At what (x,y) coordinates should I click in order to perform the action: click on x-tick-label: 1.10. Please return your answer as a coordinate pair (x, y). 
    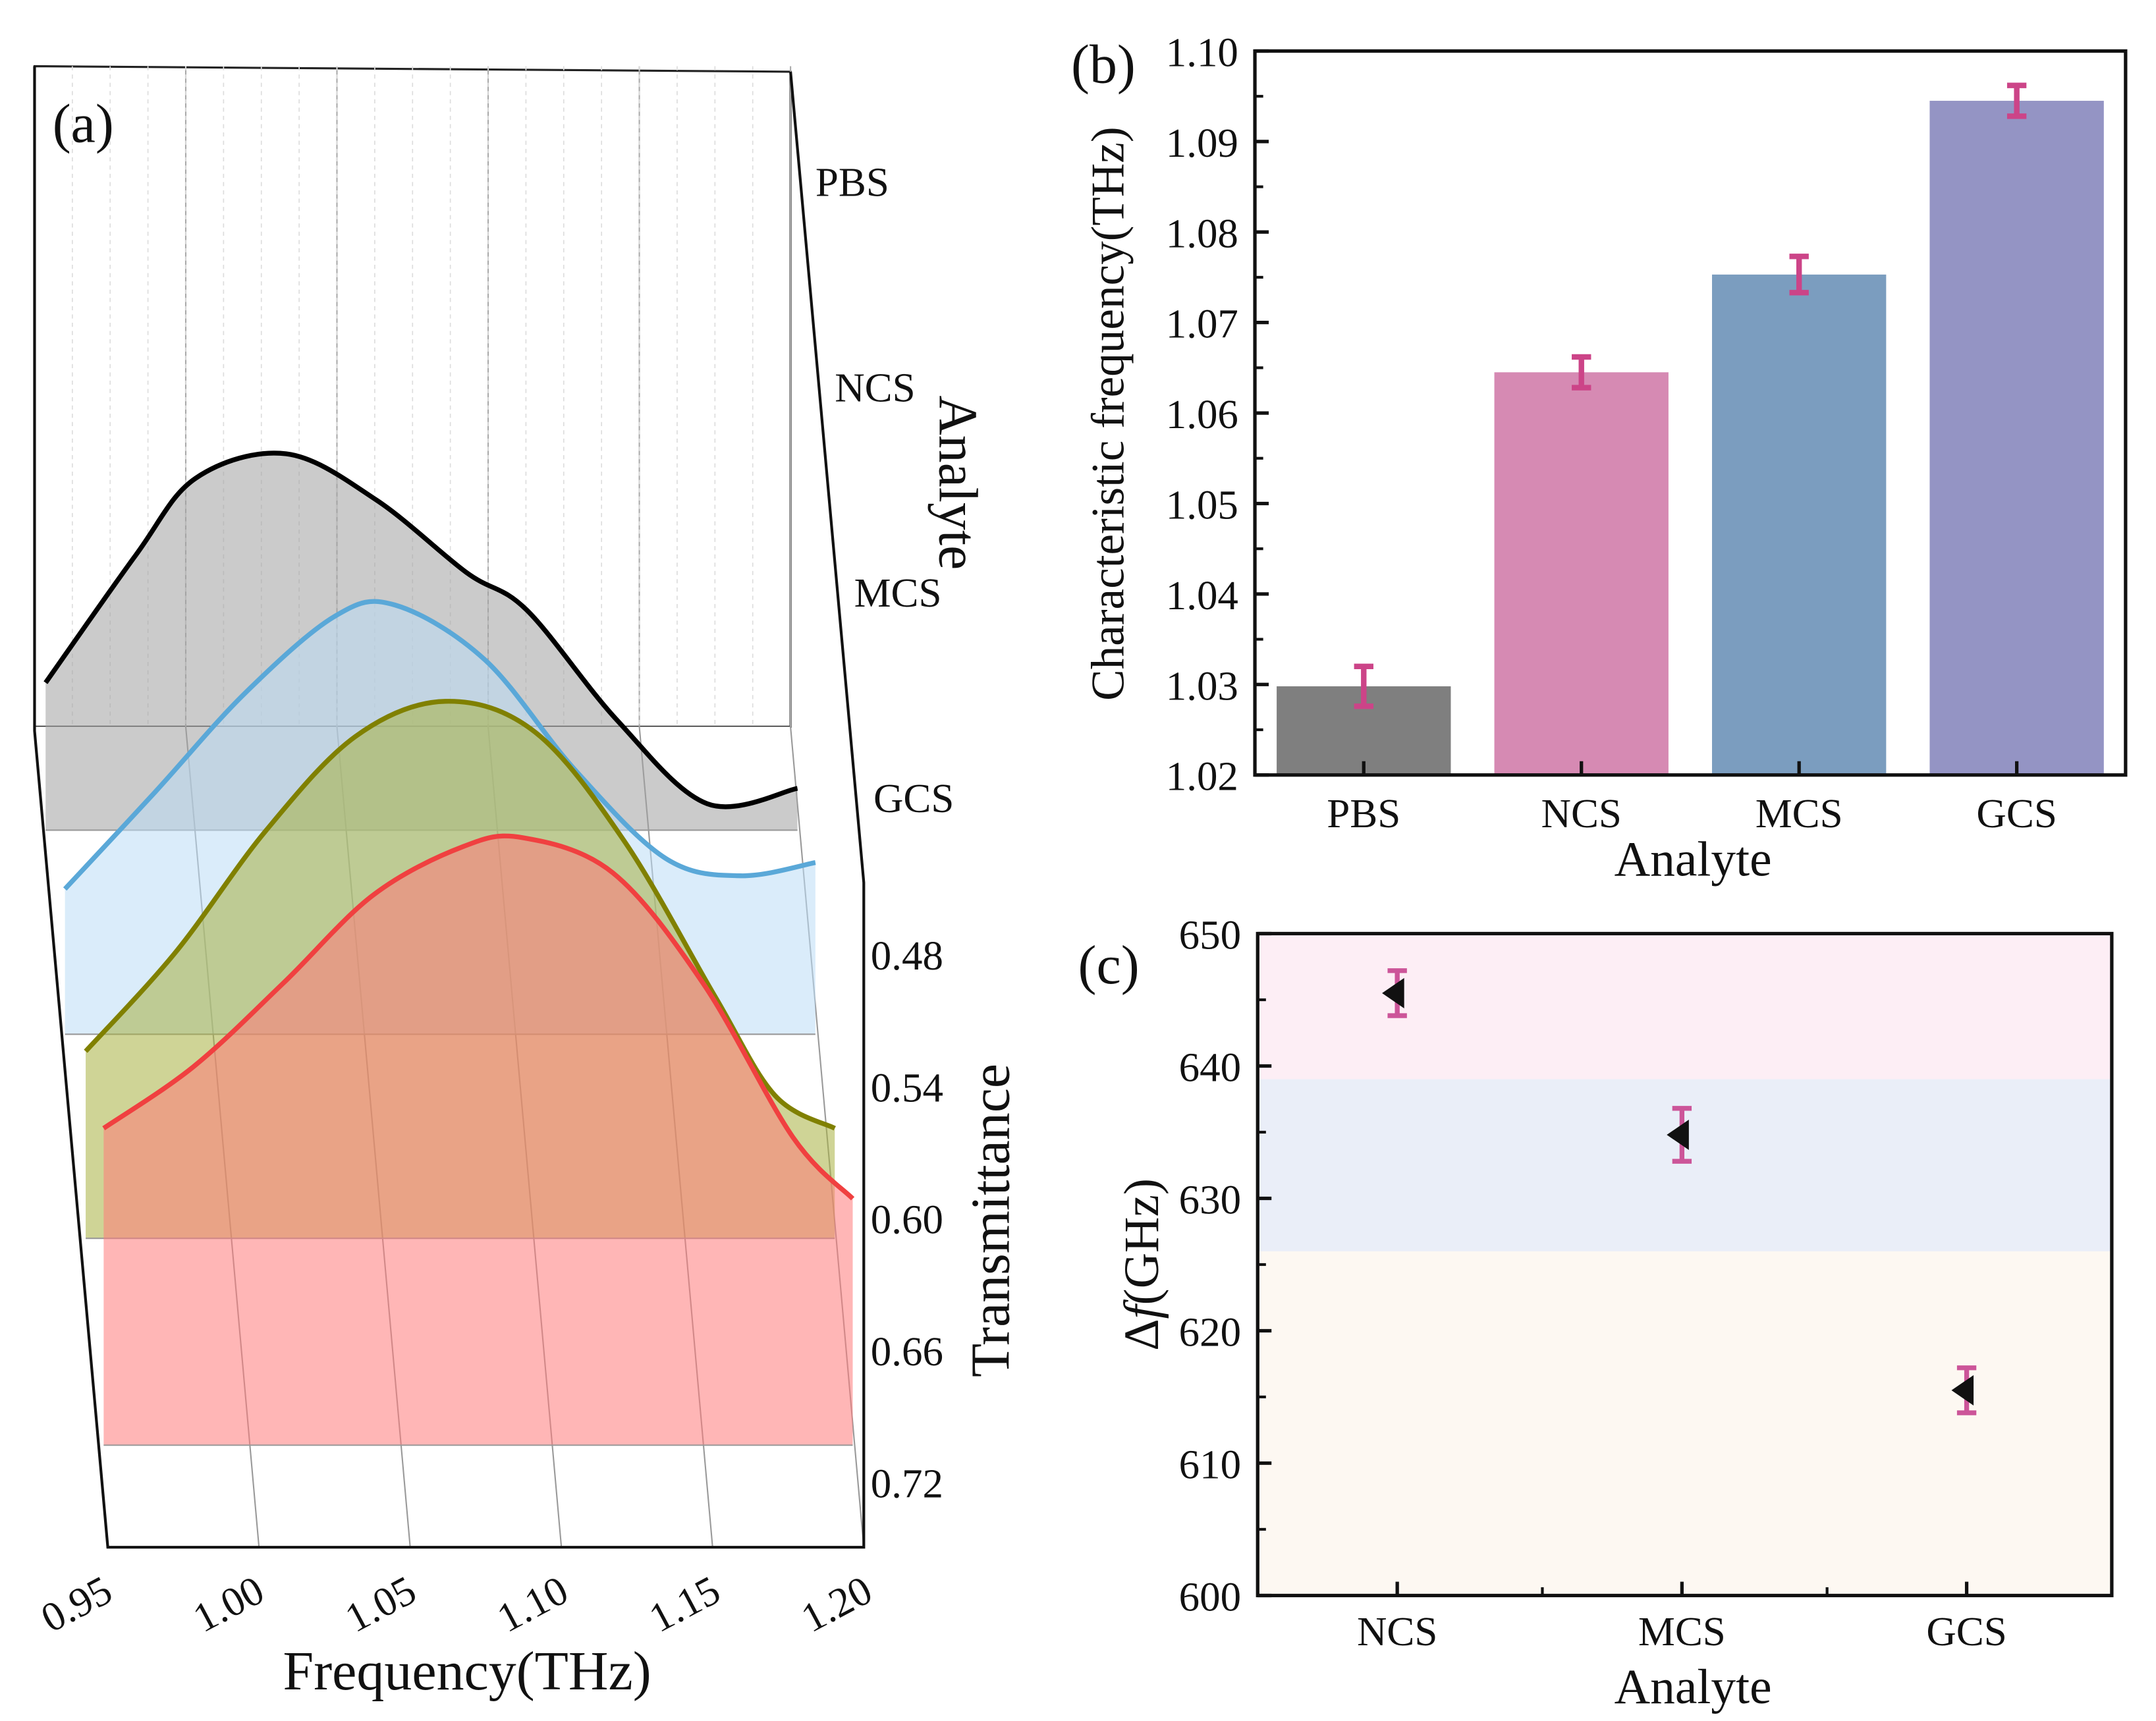
    Looking at the image, I should click on (532, 1604).